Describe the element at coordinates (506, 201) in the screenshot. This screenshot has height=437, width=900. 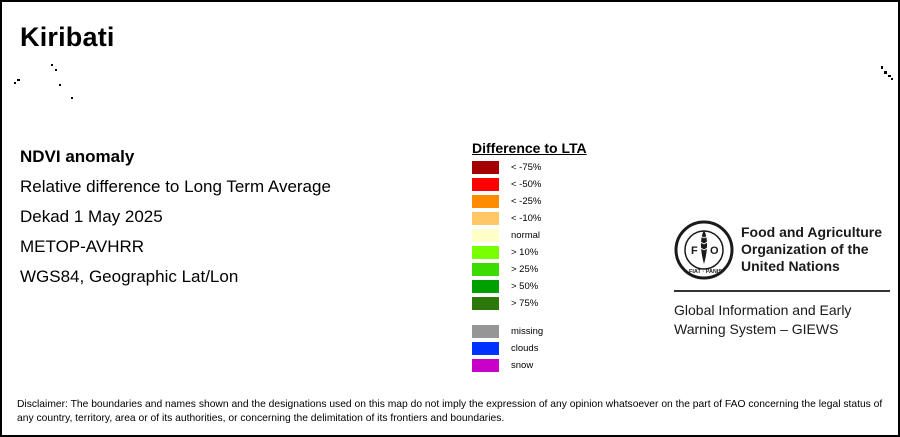
I see `legend-item: < -25%` at that location.